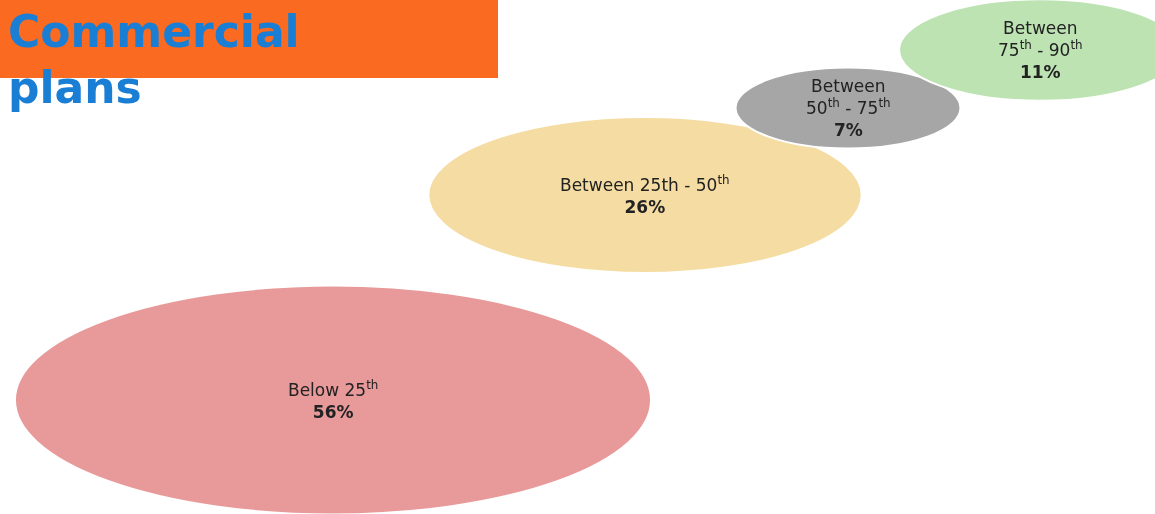 The width and height of the screenshot is (1155, 514). What do you see at coordinates (333, 412) in the screenshot?
I see `data-label: 56%` at bounding box center [333, 412].